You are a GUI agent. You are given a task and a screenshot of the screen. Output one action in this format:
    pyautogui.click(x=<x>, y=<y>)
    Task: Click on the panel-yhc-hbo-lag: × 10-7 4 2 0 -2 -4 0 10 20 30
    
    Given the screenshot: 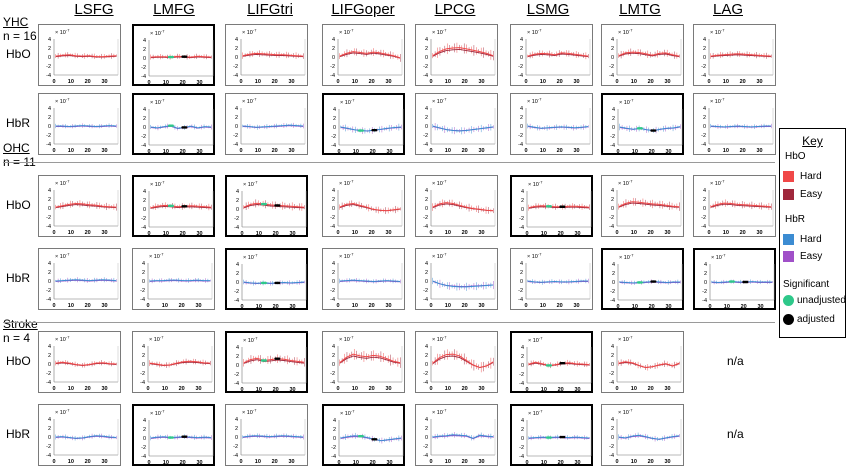 What is the action you would take?
    pyautogui.click(x=734, y=55)
    